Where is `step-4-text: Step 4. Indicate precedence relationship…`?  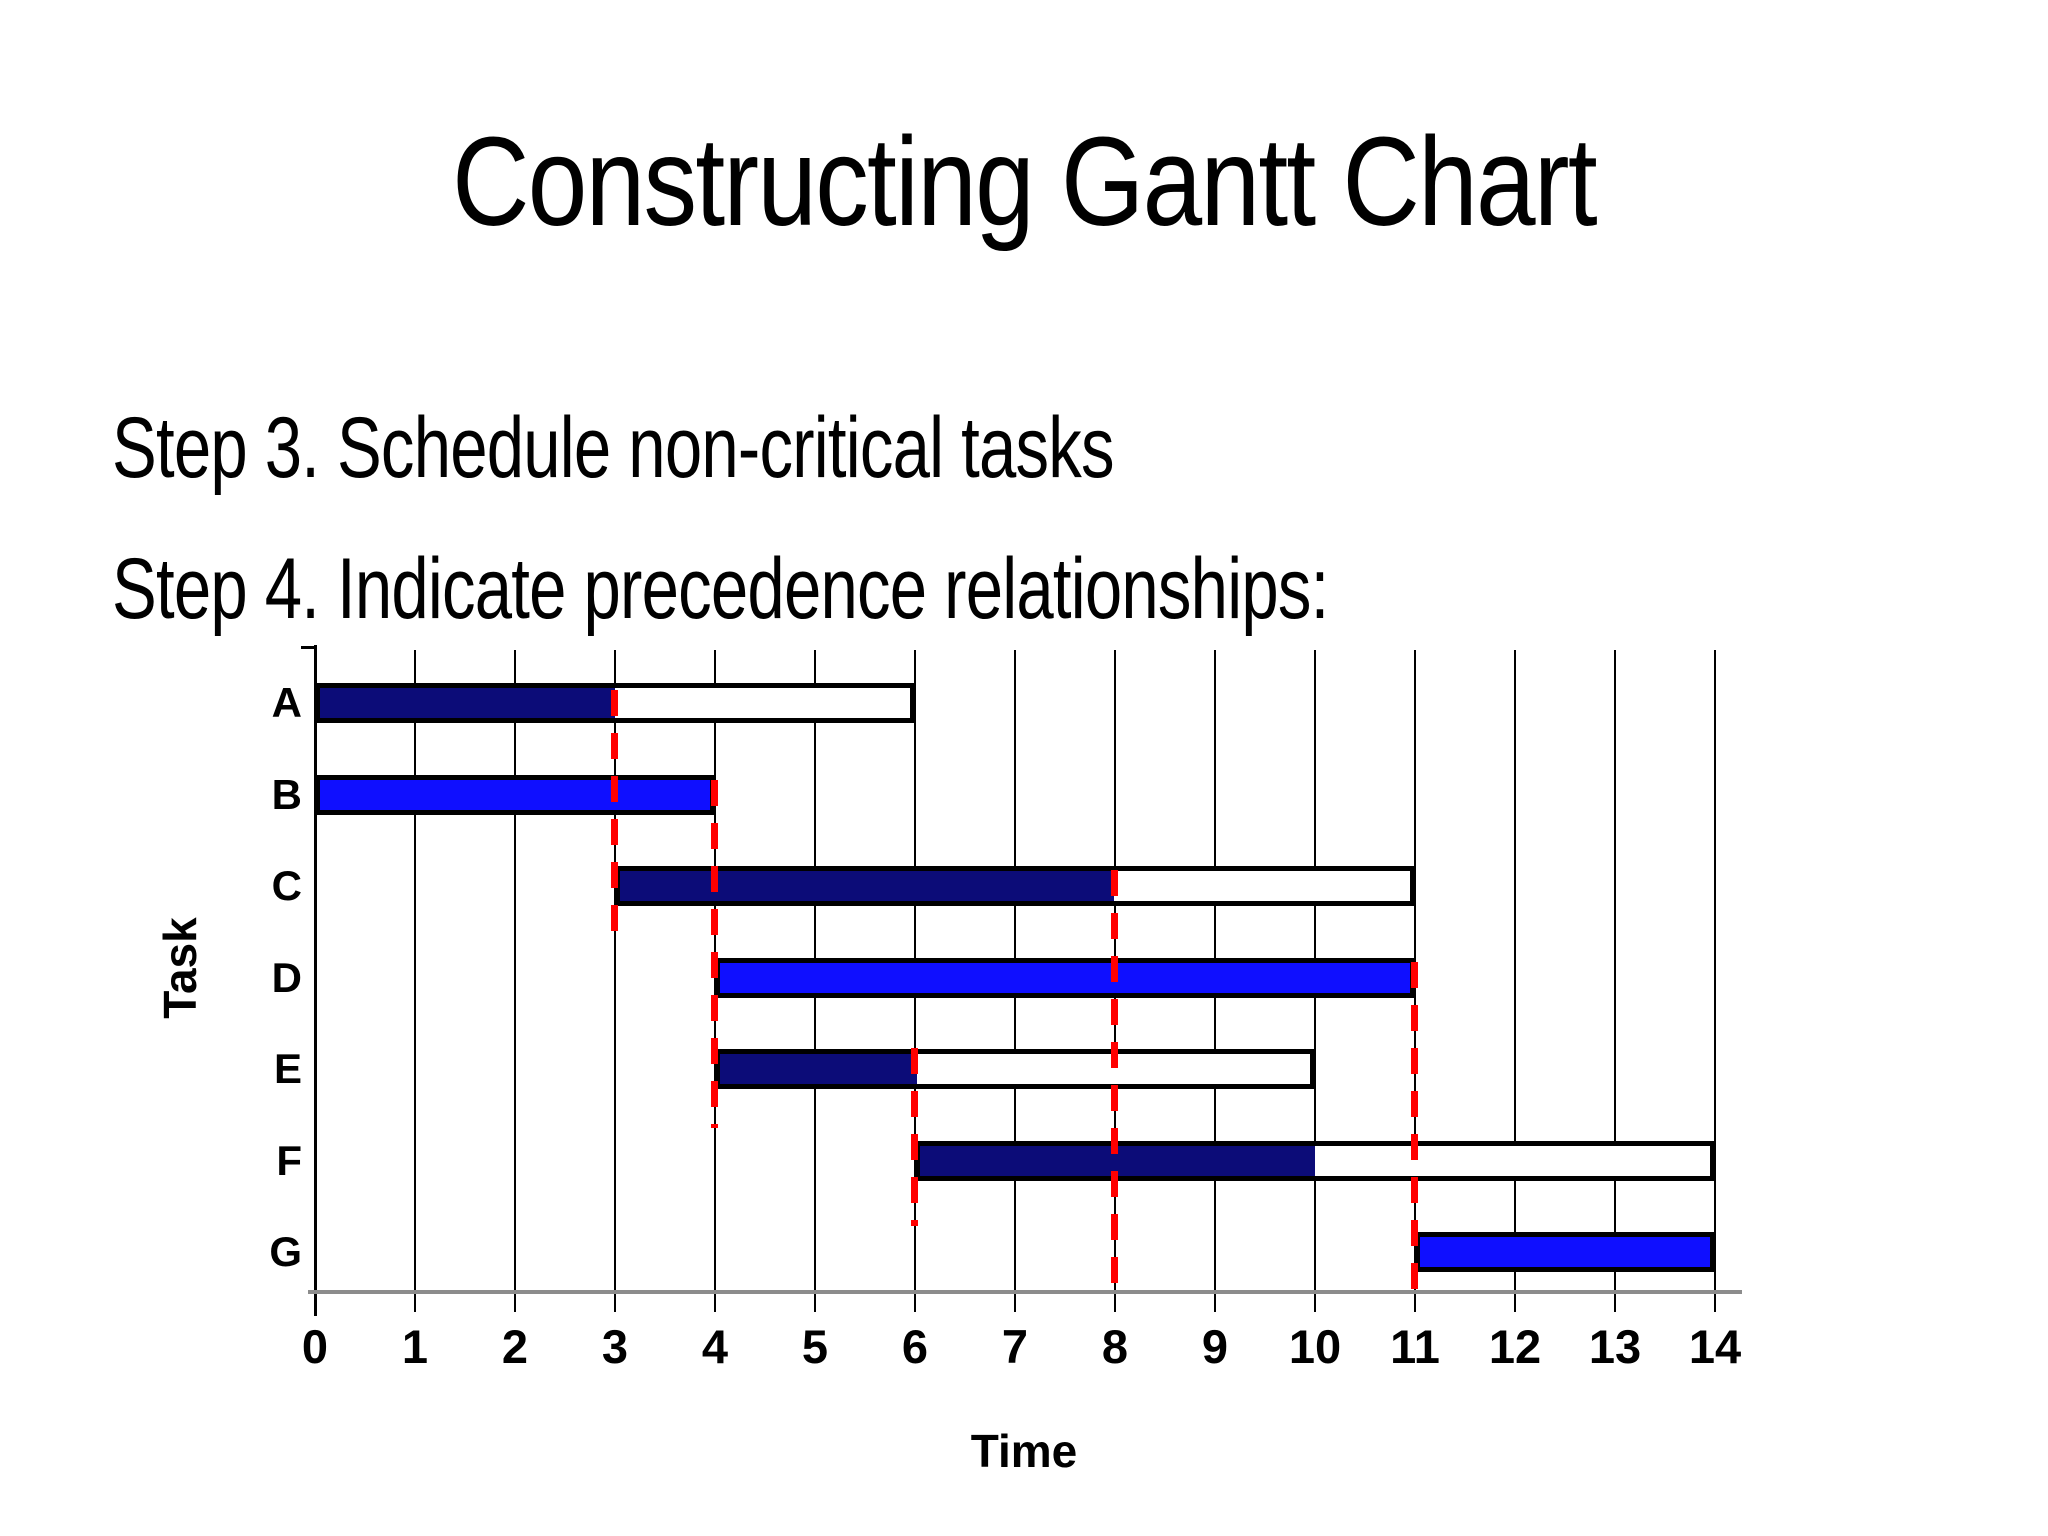
step-4-text: Step 4. Indicate precedence relationship… is located at coordinates (720, 589).